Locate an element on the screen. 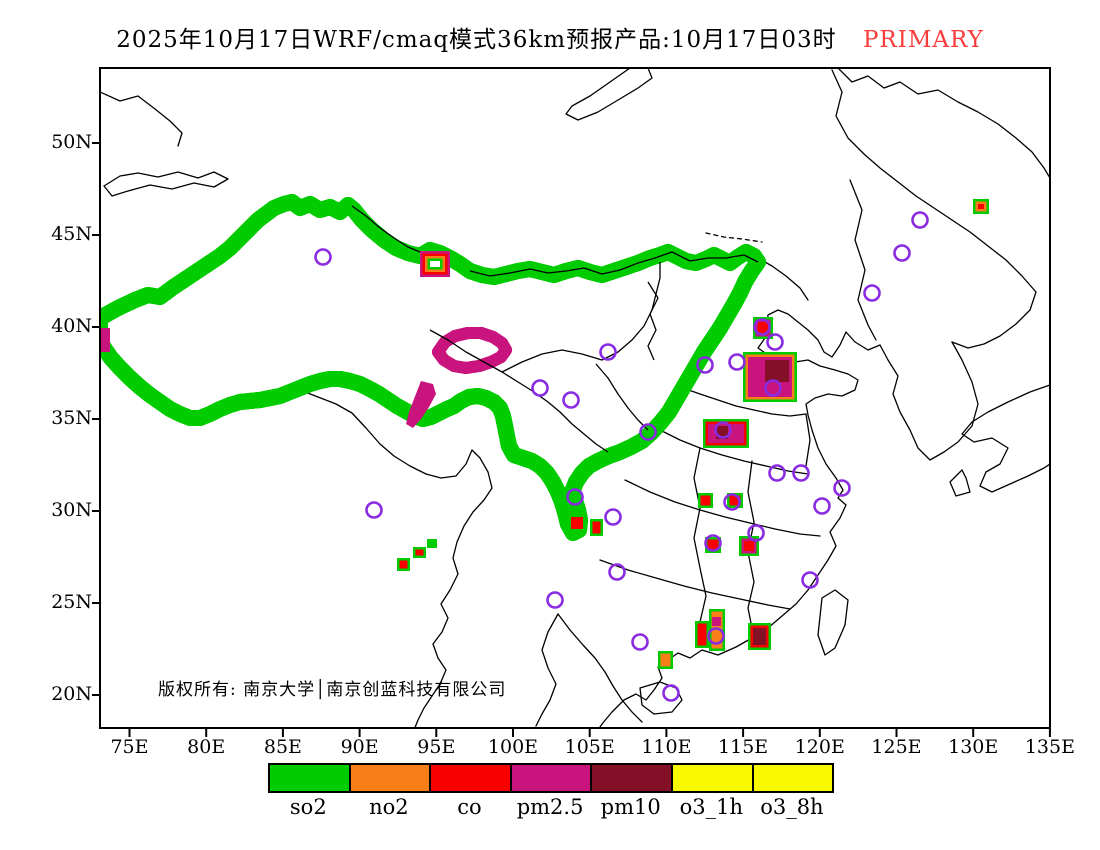  korea-coastline is located at coordinates (929, 401).